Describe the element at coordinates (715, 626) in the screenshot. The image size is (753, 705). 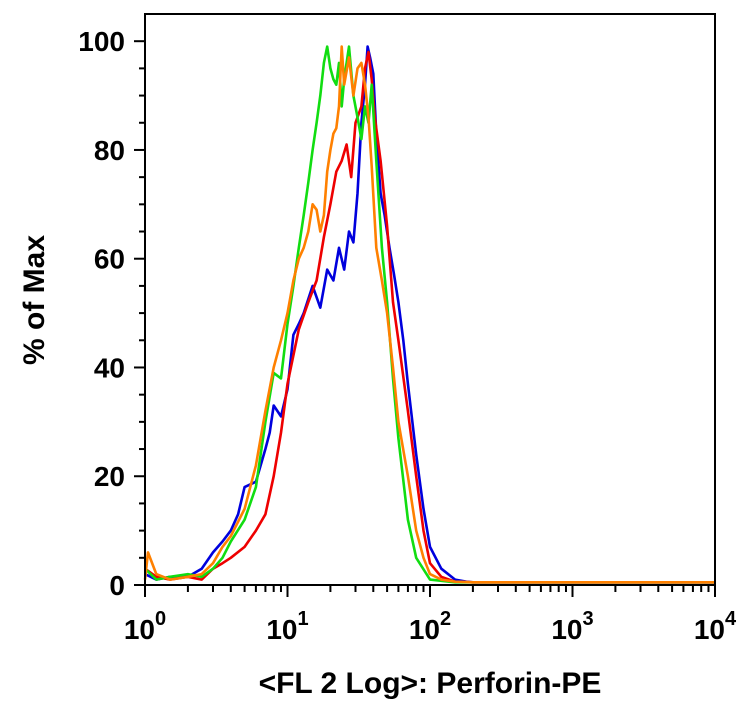
I see `x-tick-label: 10⁴` at that location.